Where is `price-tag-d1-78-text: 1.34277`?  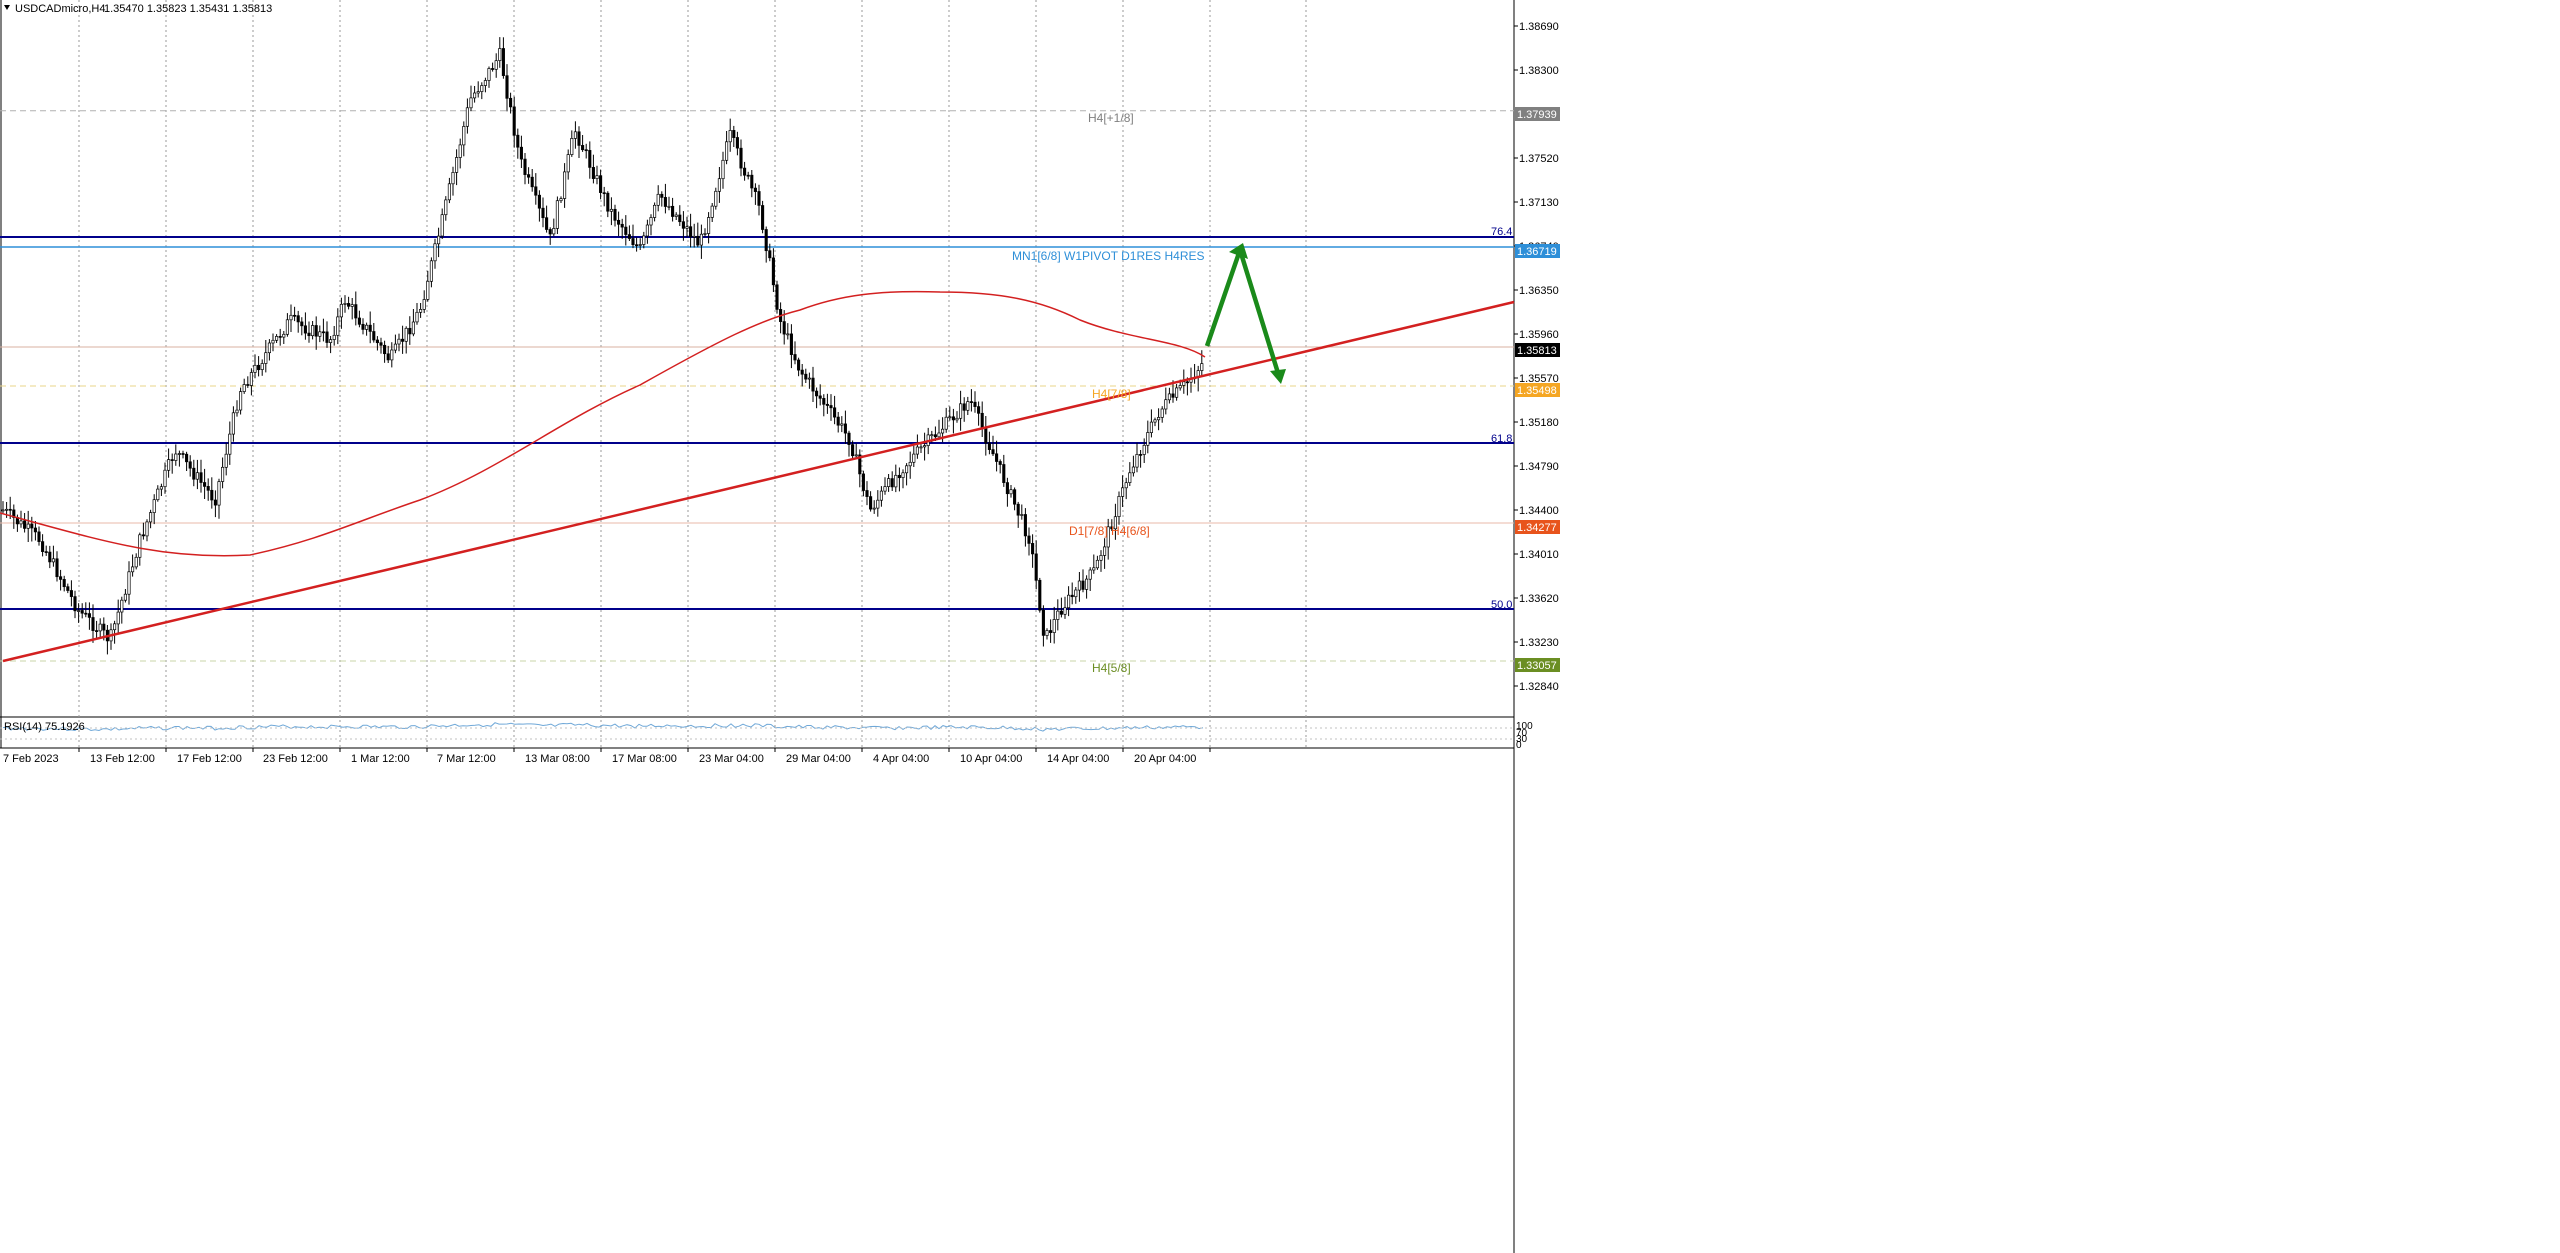
price-tag-d1-78-text: 1.34277 is located at coordinates (1537, 528).